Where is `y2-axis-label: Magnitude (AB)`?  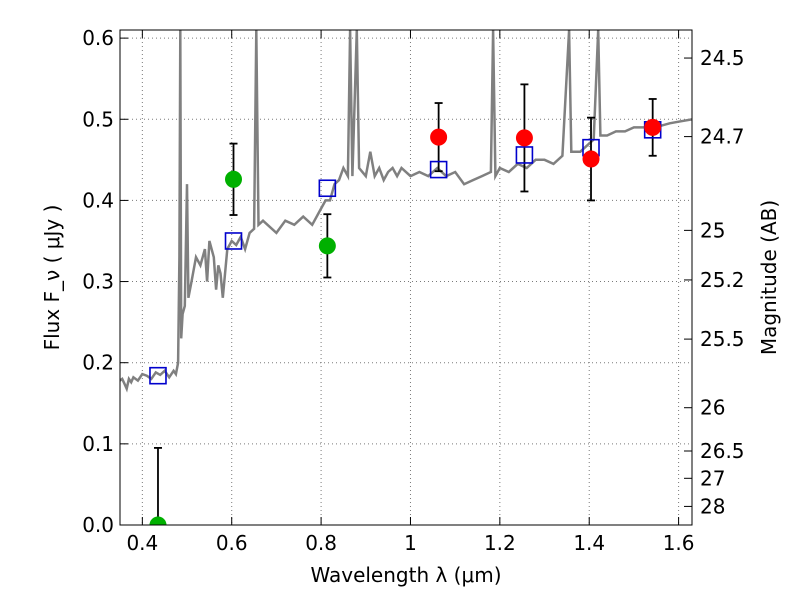
y2-axis-label: Magnitude (AB) is located at coordinates (769, 277).